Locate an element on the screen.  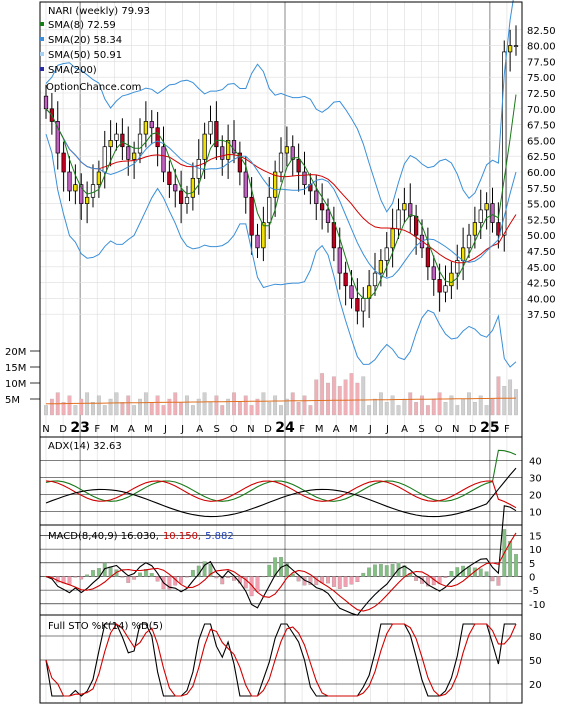
macd-value-1: 10.150, is located at coordinates (182, 536).